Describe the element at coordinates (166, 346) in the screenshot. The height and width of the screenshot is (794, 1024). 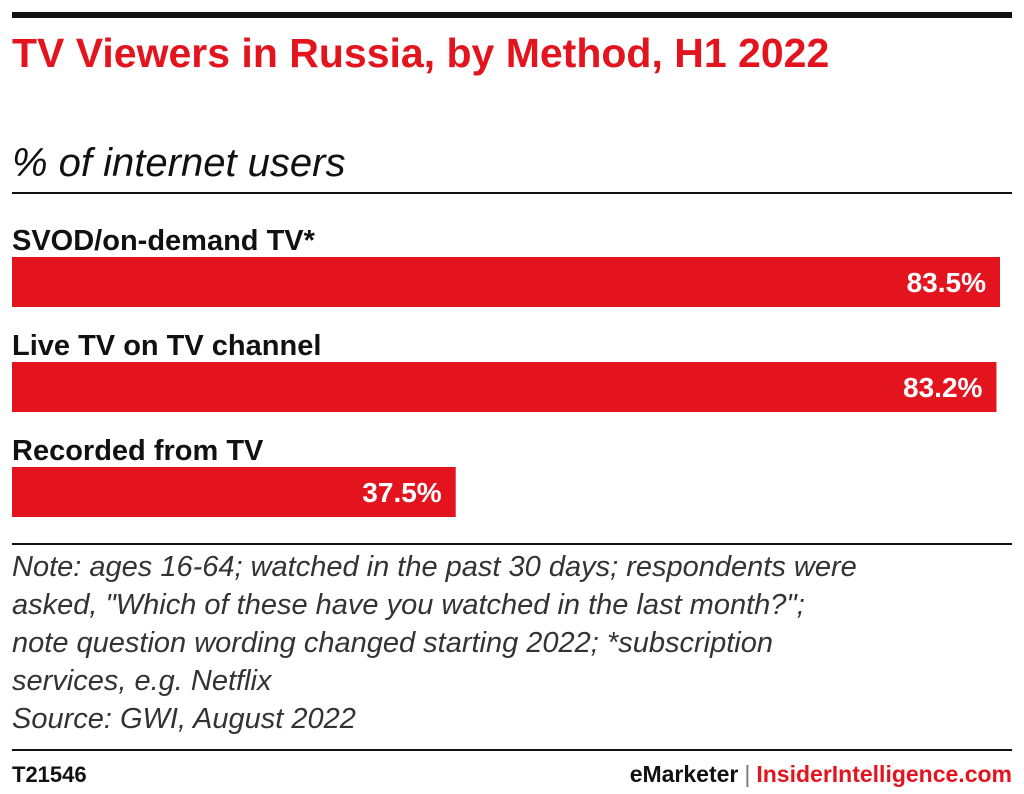
I see `category-label: Live TV on TV channel` at that location.